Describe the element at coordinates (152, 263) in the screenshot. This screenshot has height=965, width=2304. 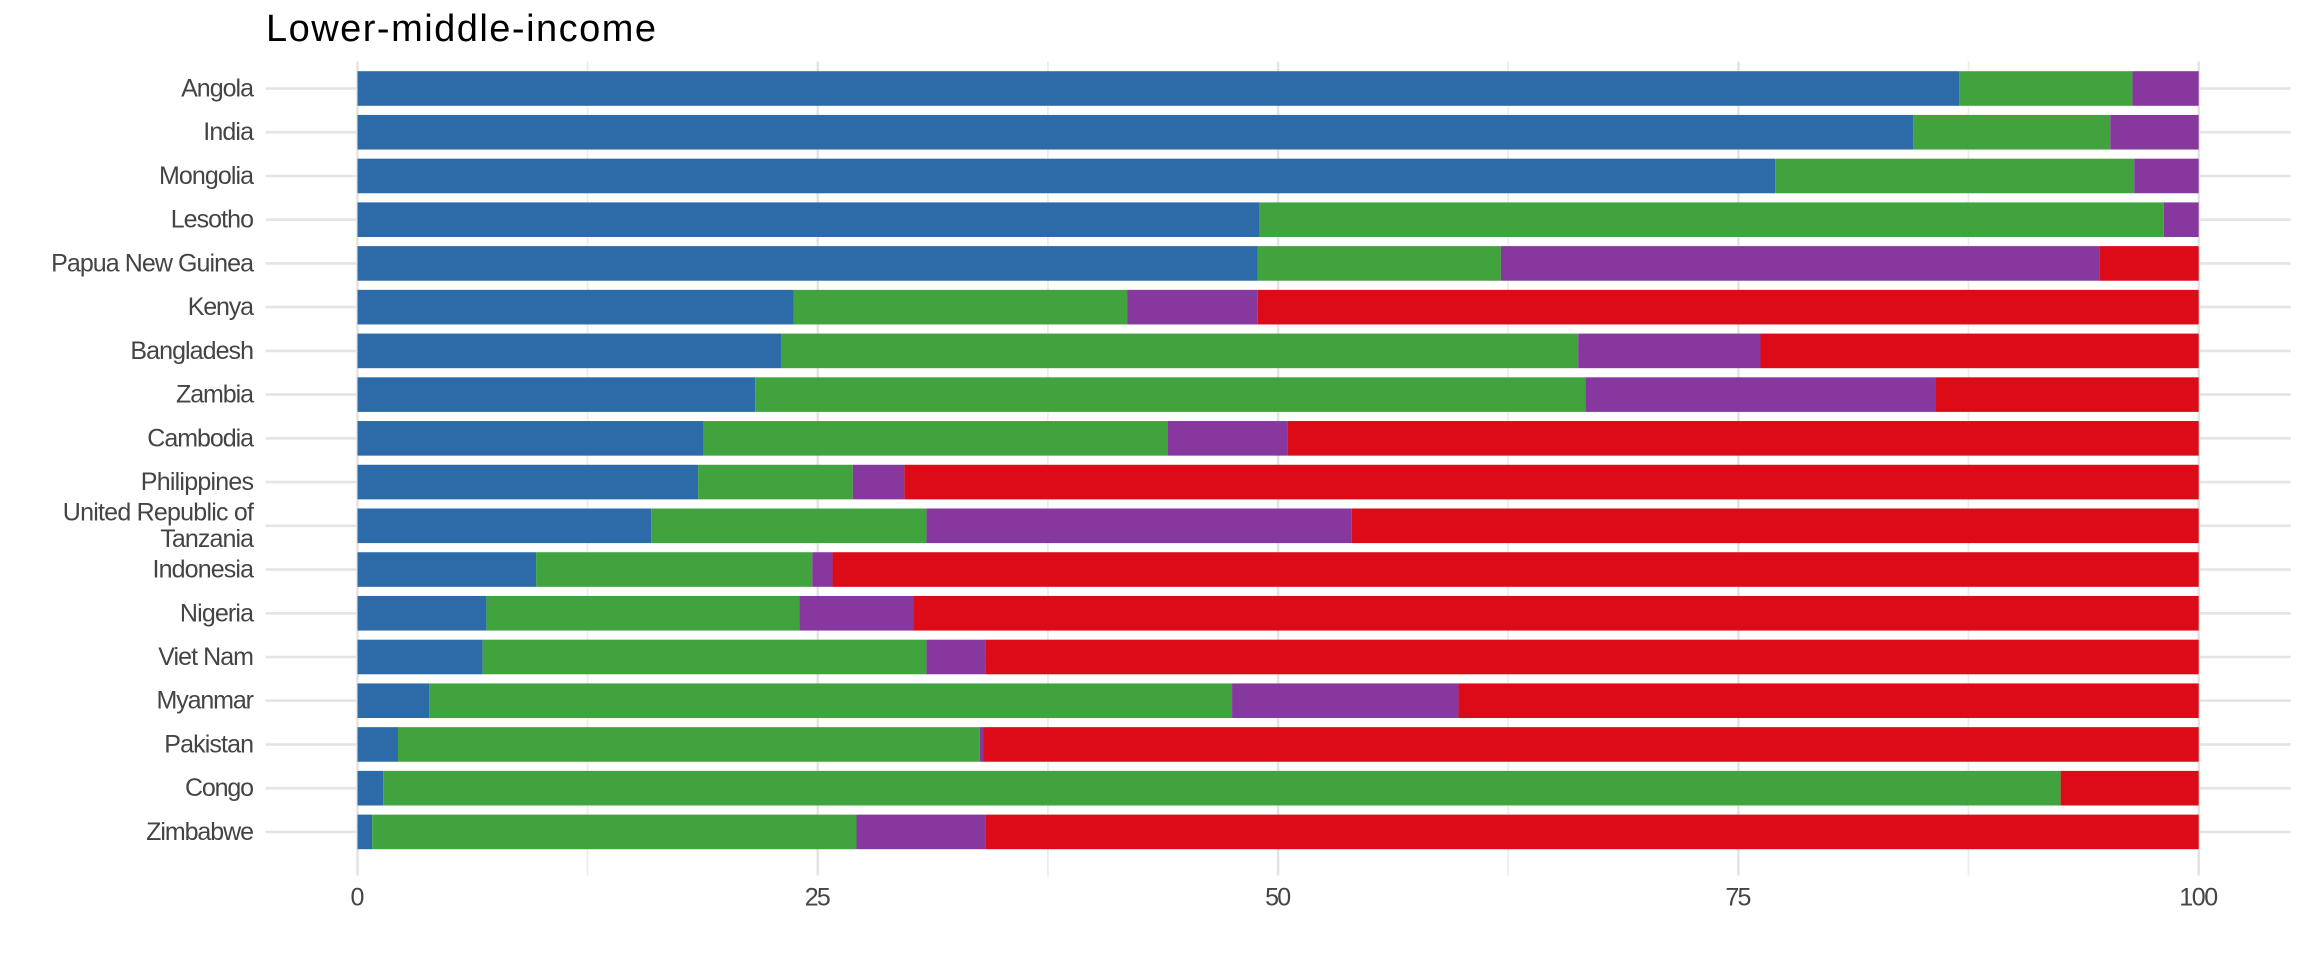
I see `svg-text: Papua New Guinea` at that location.